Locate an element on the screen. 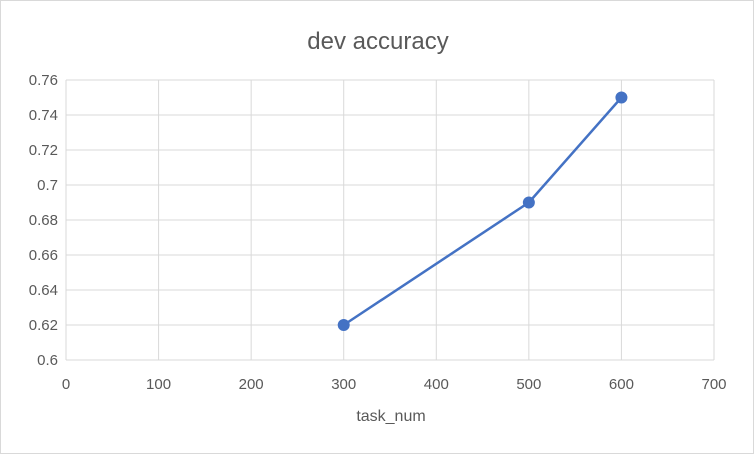 The image size is (754, 454). x-tick-label: 700 is located at coordinates (713, 384).